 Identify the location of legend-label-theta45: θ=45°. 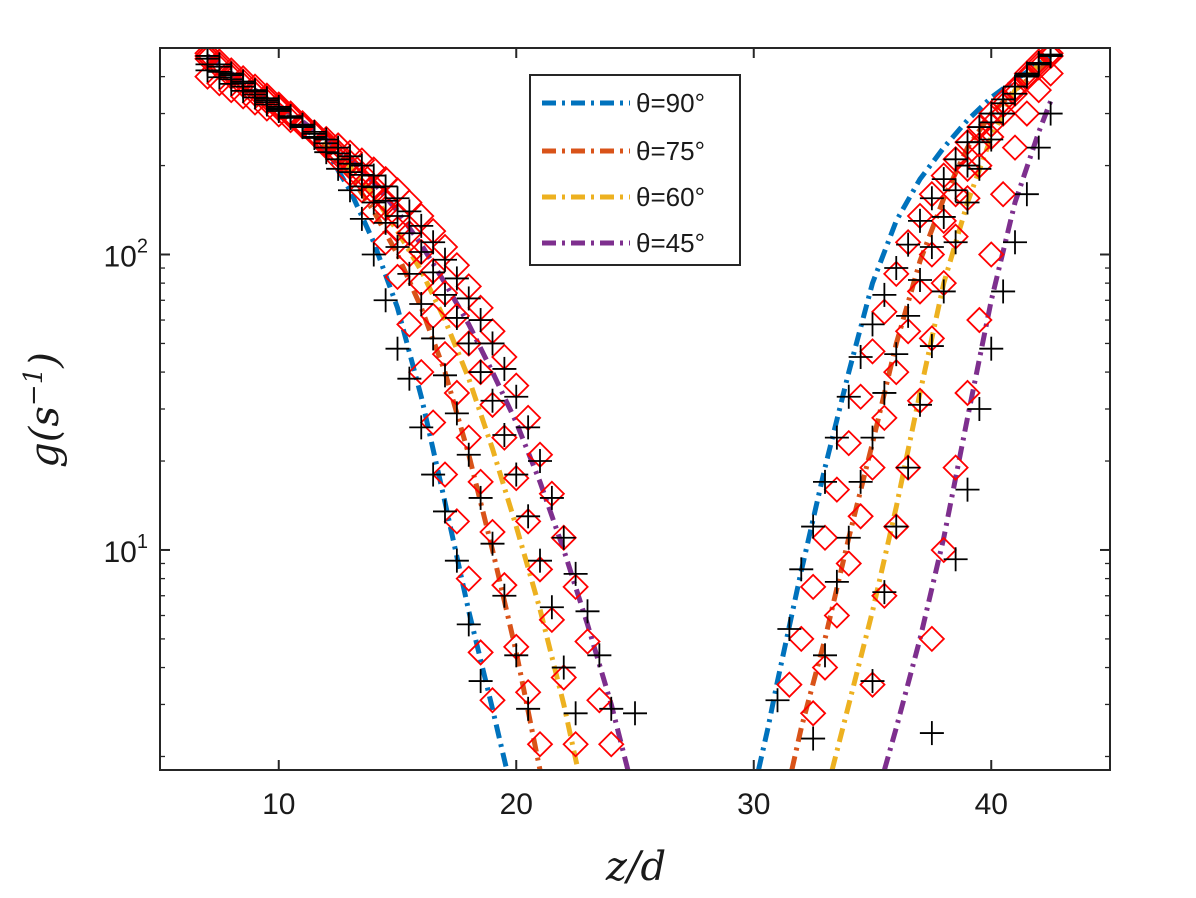
(670, 243).